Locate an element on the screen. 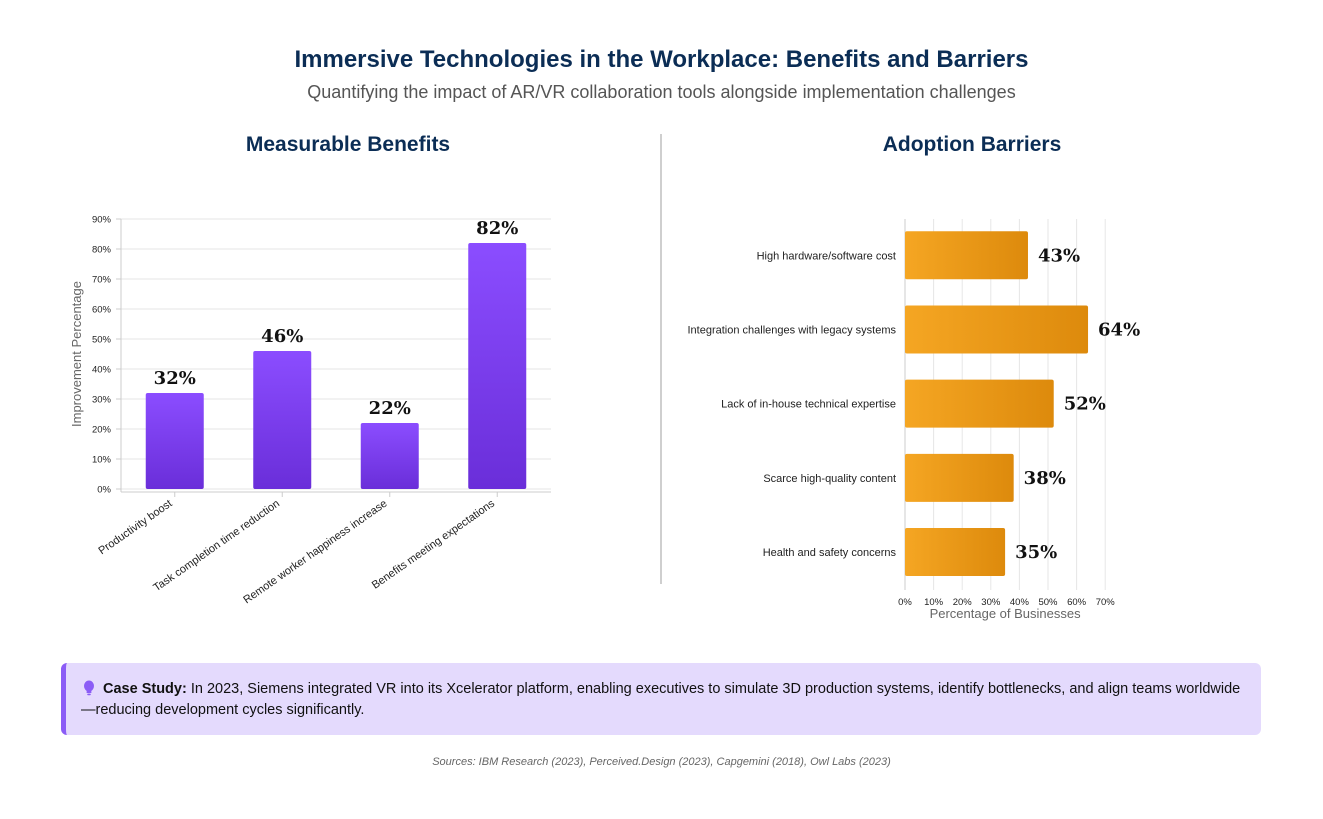  y-tick-label: 30% is located at coordinates (102, 400).